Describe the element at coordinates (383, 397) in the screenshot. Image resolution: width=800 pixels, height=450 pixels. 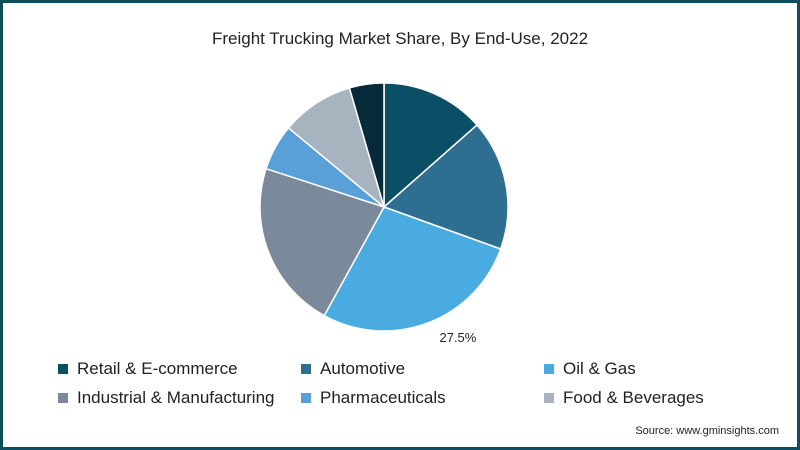
I see `legend-label: Pharmaceuticals` at that location.